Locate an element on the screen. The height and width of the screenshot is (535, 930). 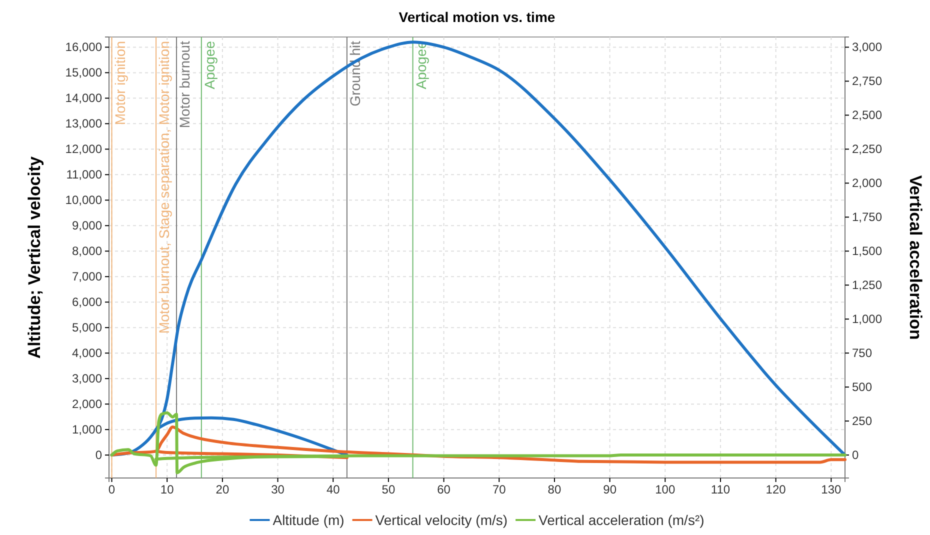
ref-line-label: Motor ignition is located at coordinates (120, 83).